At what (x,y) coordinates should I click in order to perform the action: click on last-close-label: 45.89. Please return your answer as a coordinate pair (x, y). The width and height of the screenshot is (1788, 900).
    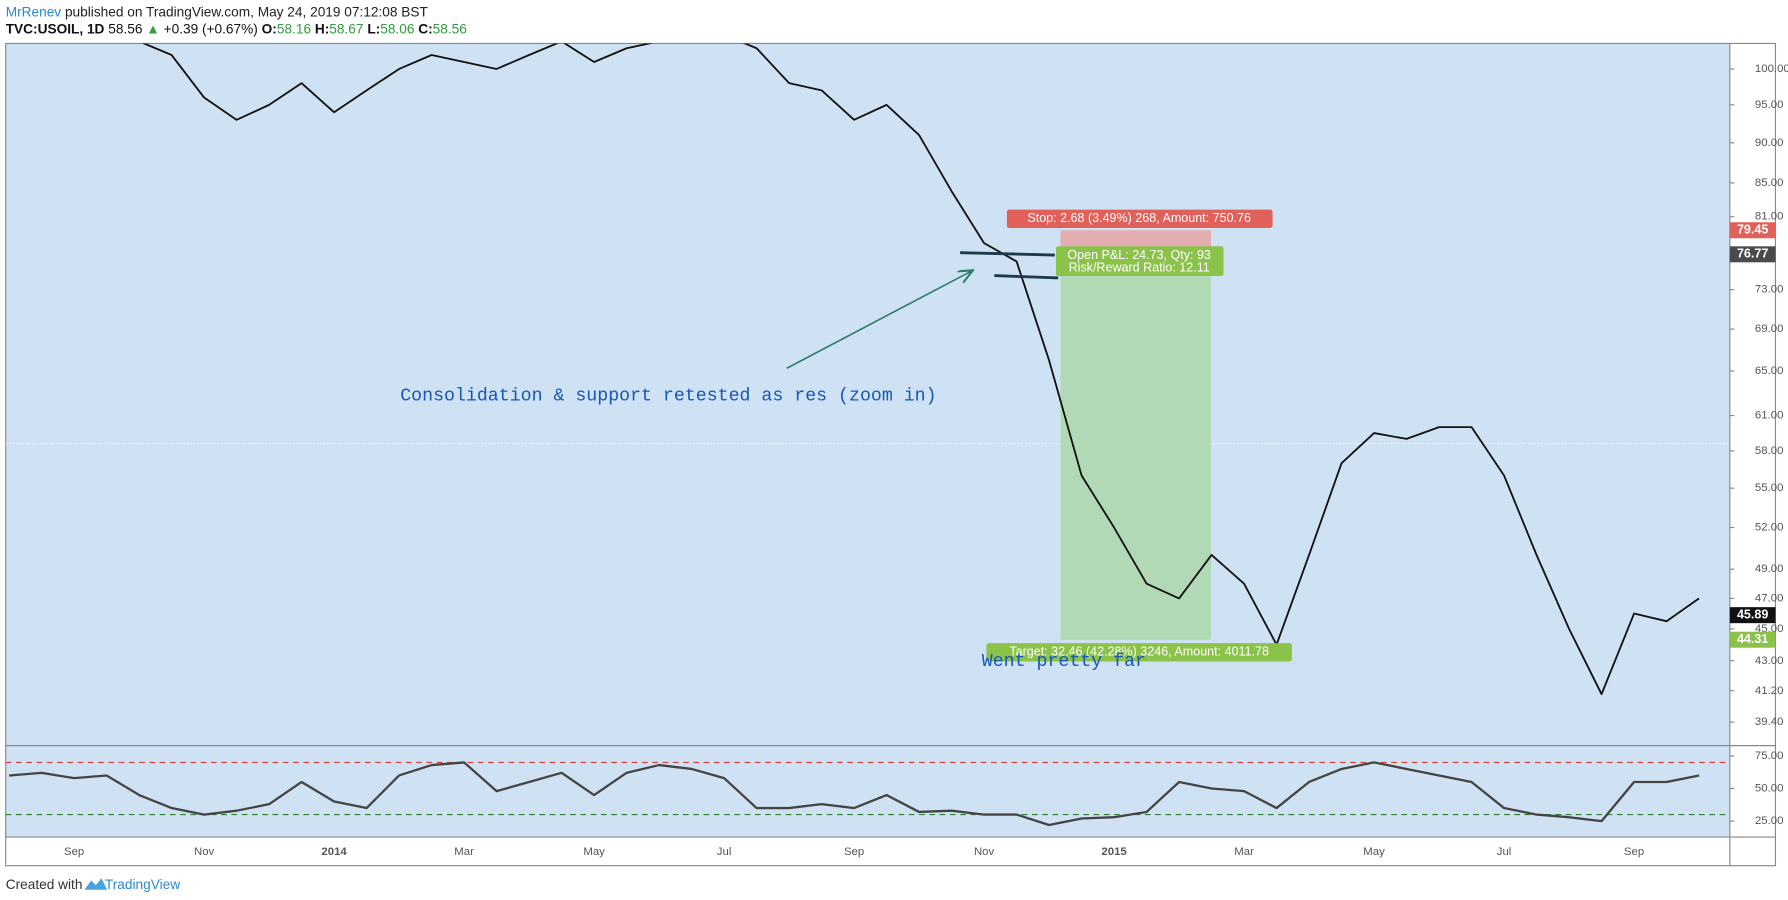
    Looking at the image, I should click on (1752, 614).